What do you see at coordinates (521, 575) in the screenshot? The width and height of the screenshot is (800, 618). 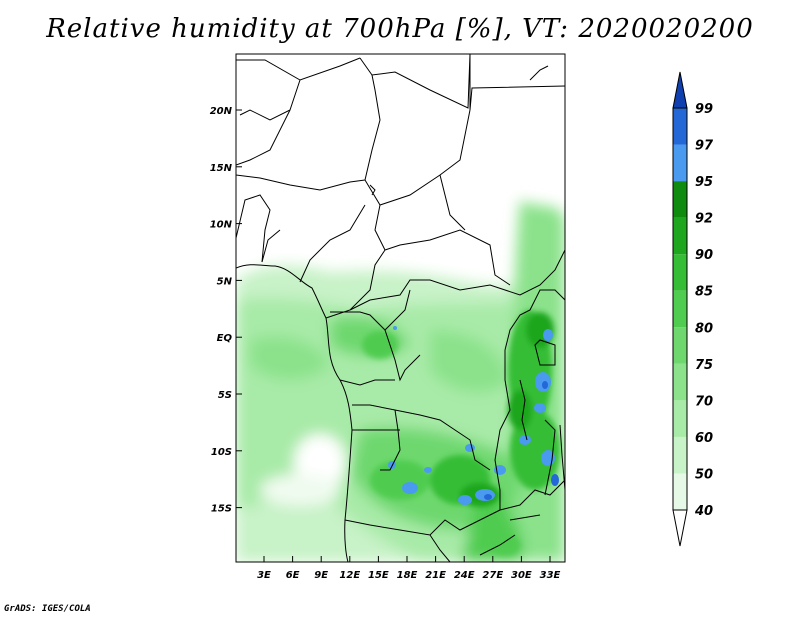 I see `lon-label: 30E` at bounding box center [521, 575].